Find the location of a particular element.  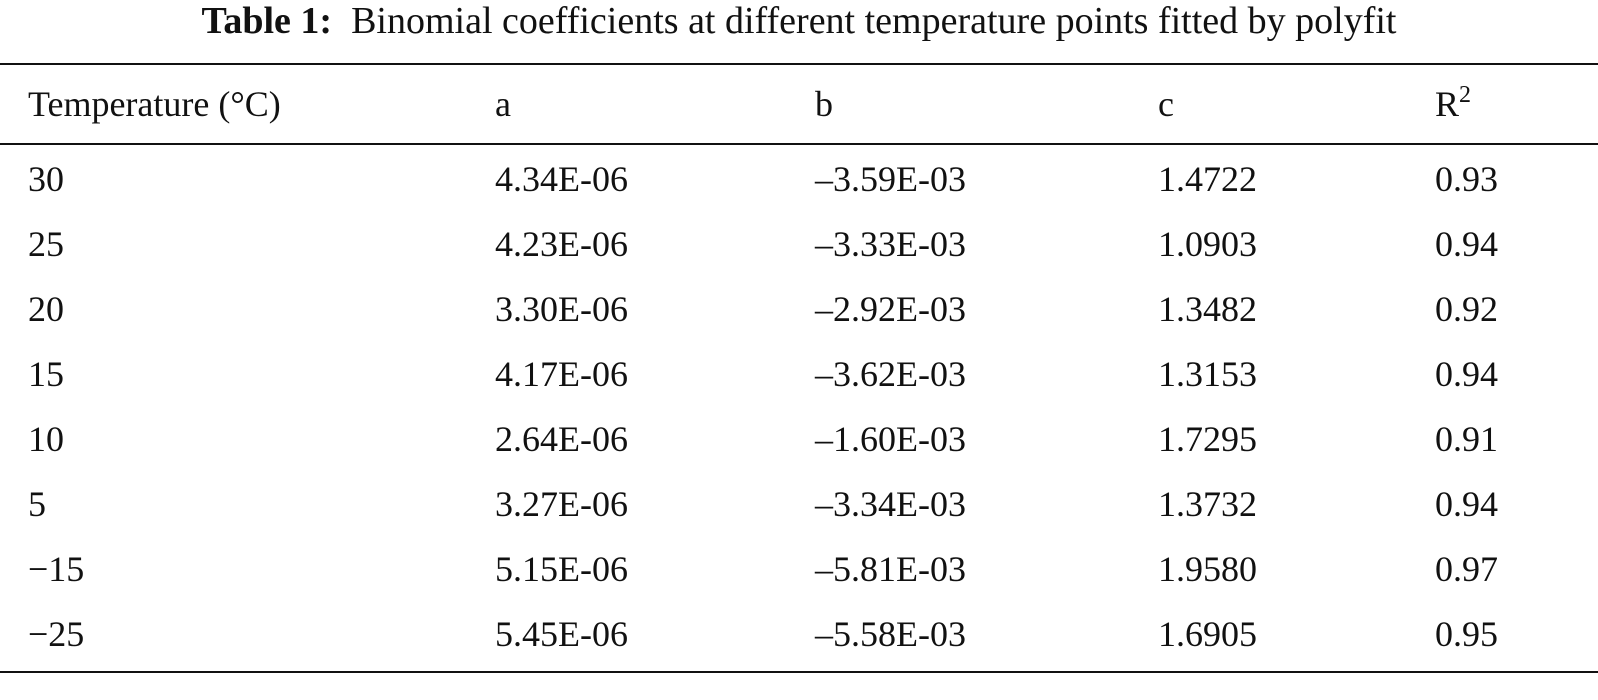

cell-c: 1.3153 is located at coordinates (1207, 374).